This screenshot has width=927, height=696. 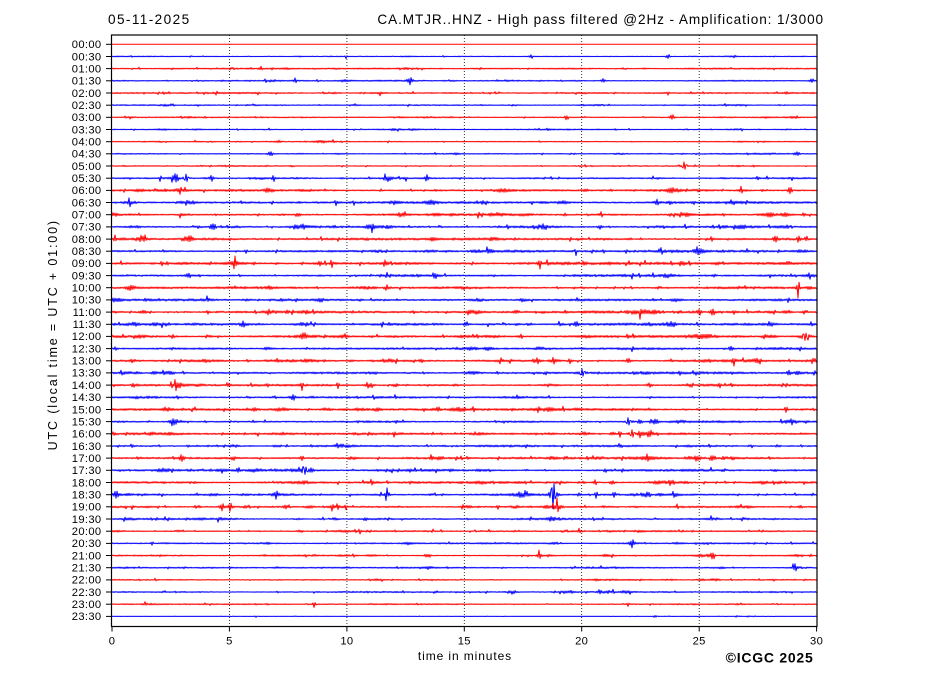 What do you see at coordinates (87, 289) in the screenshot?
I see `svg-text: 10:00` at bounding box center [87, 289].